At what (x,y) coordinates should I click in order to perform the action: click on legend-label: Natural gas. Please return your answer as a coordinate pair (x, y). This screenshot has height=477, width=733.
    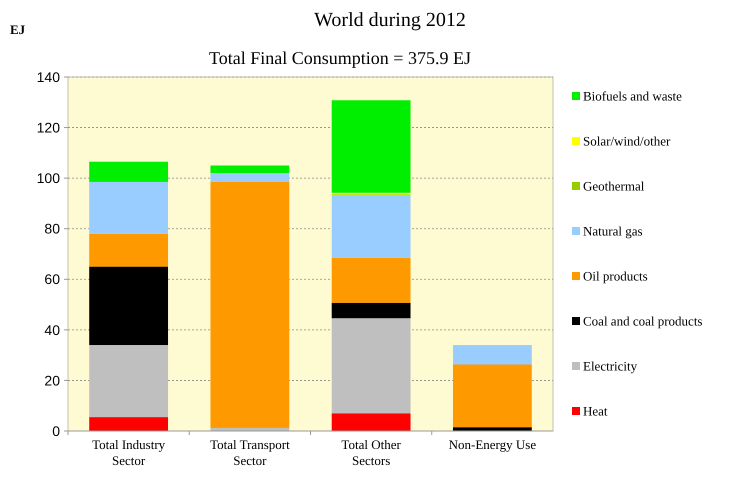
    Looking at the image, I should click on (613, 231).